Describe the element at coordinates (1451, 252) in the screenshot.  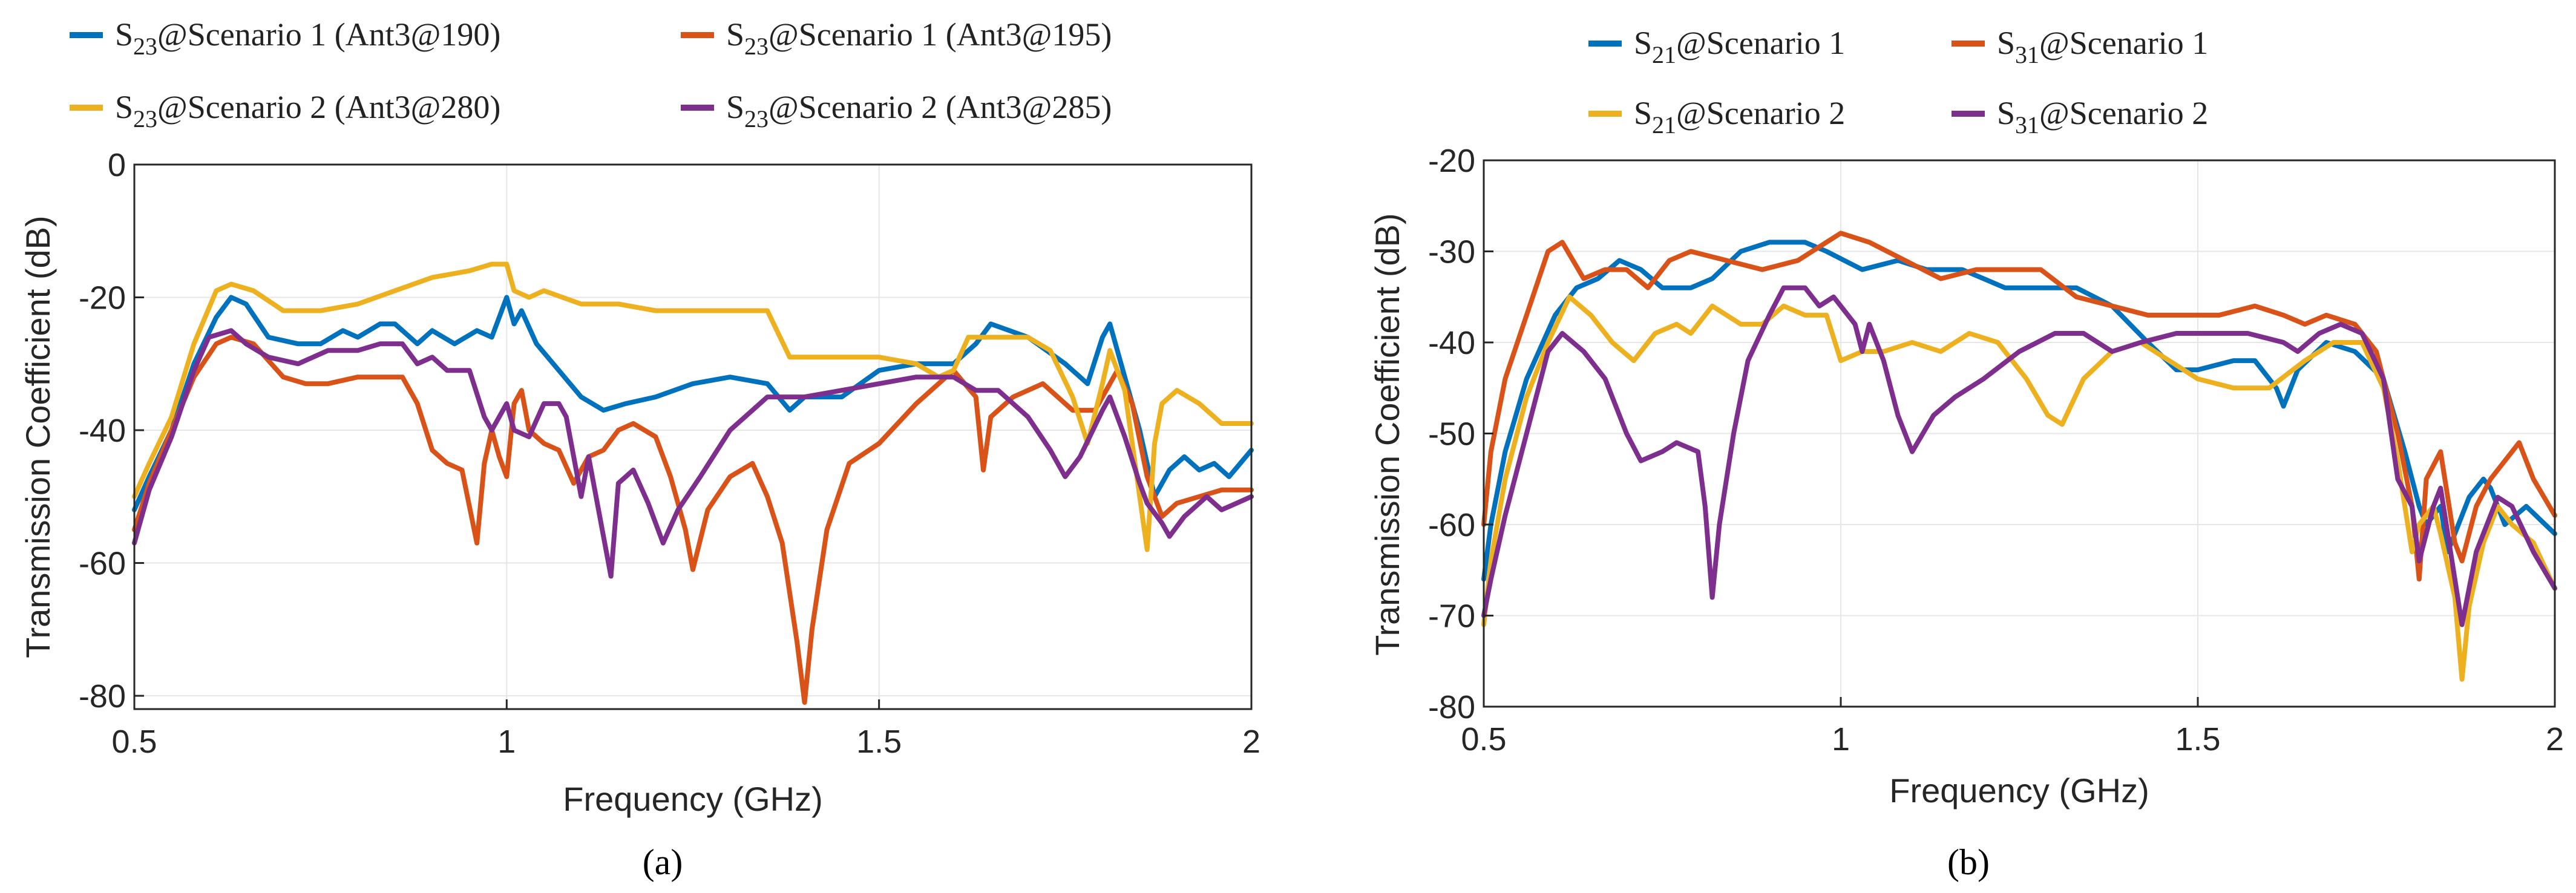
I see `y-tick-label-b: -30` at that location.